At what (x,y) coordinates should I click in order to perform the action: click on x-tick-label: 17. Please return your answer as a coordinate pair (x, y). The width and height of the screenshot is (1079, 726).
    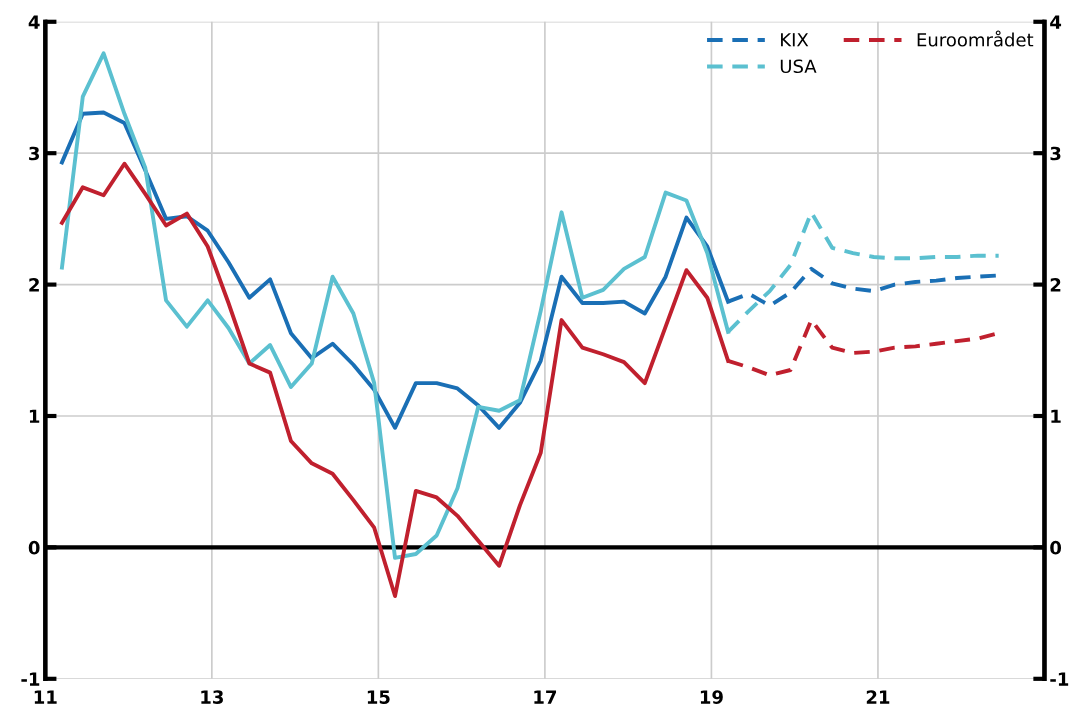
    Looking at the image, I should click on (545, 697).